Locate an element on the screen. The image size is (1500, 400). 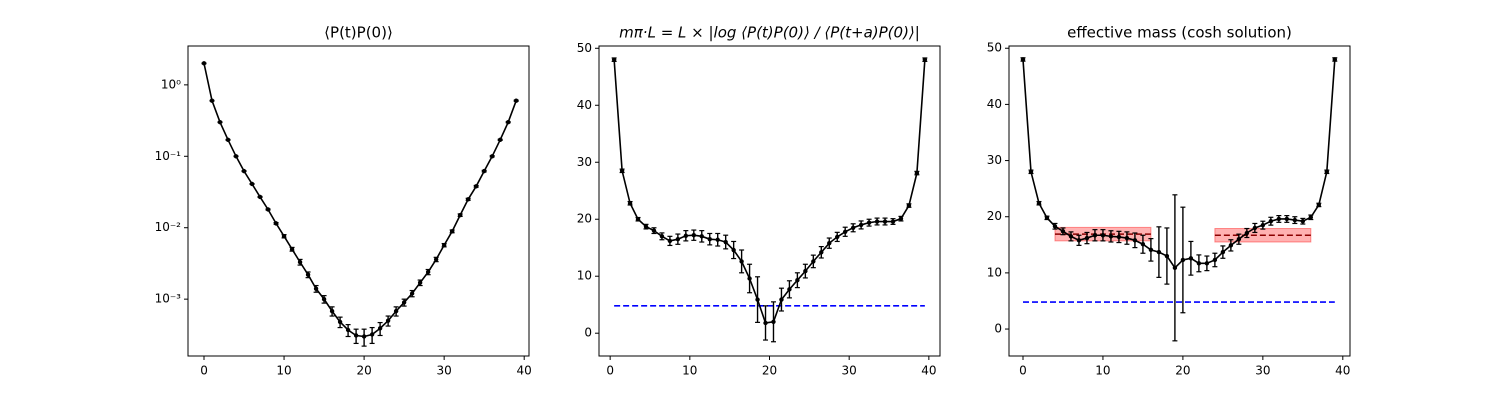
x-tick-label: 0 is located at coordinates (204, 371).